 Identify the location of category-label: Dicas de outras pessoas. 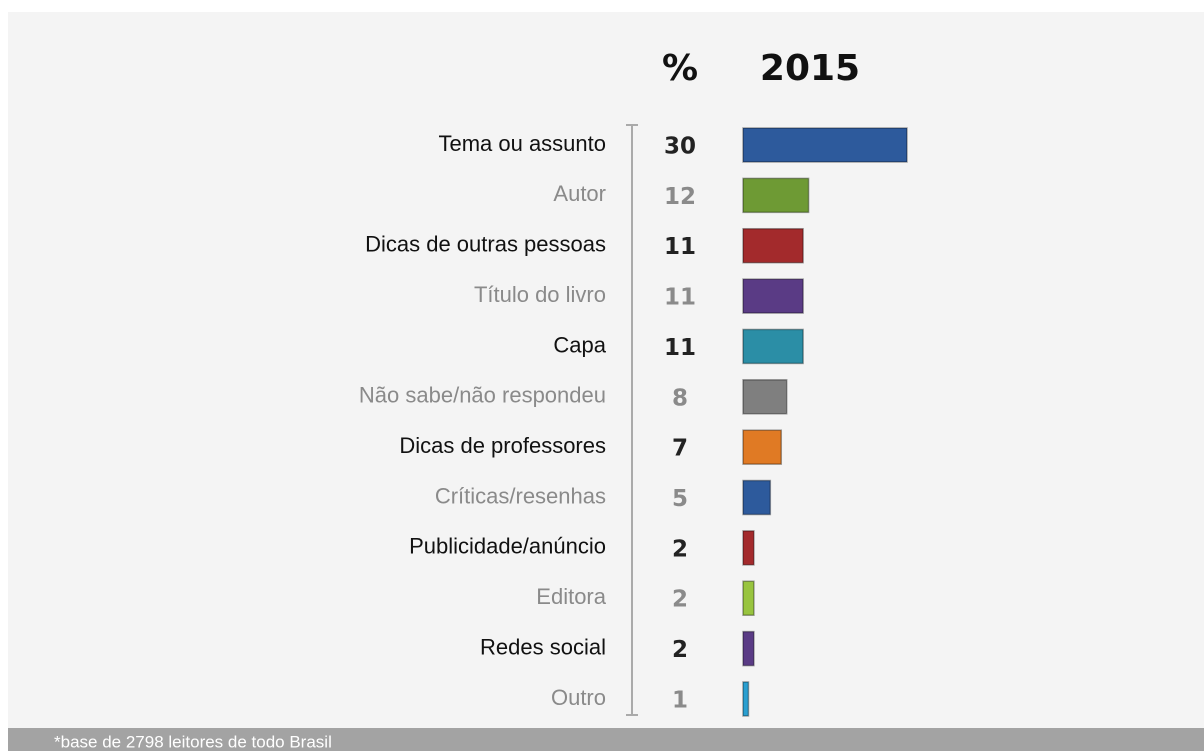
(485, 244).